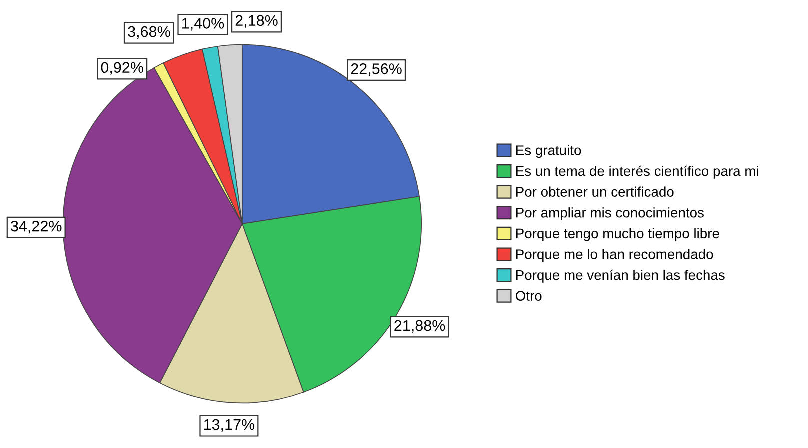 The image size is (808, 448). Describe the element at coordinates (257, 21) in the screenshot. I see `data-label: 2,18%` at that location.